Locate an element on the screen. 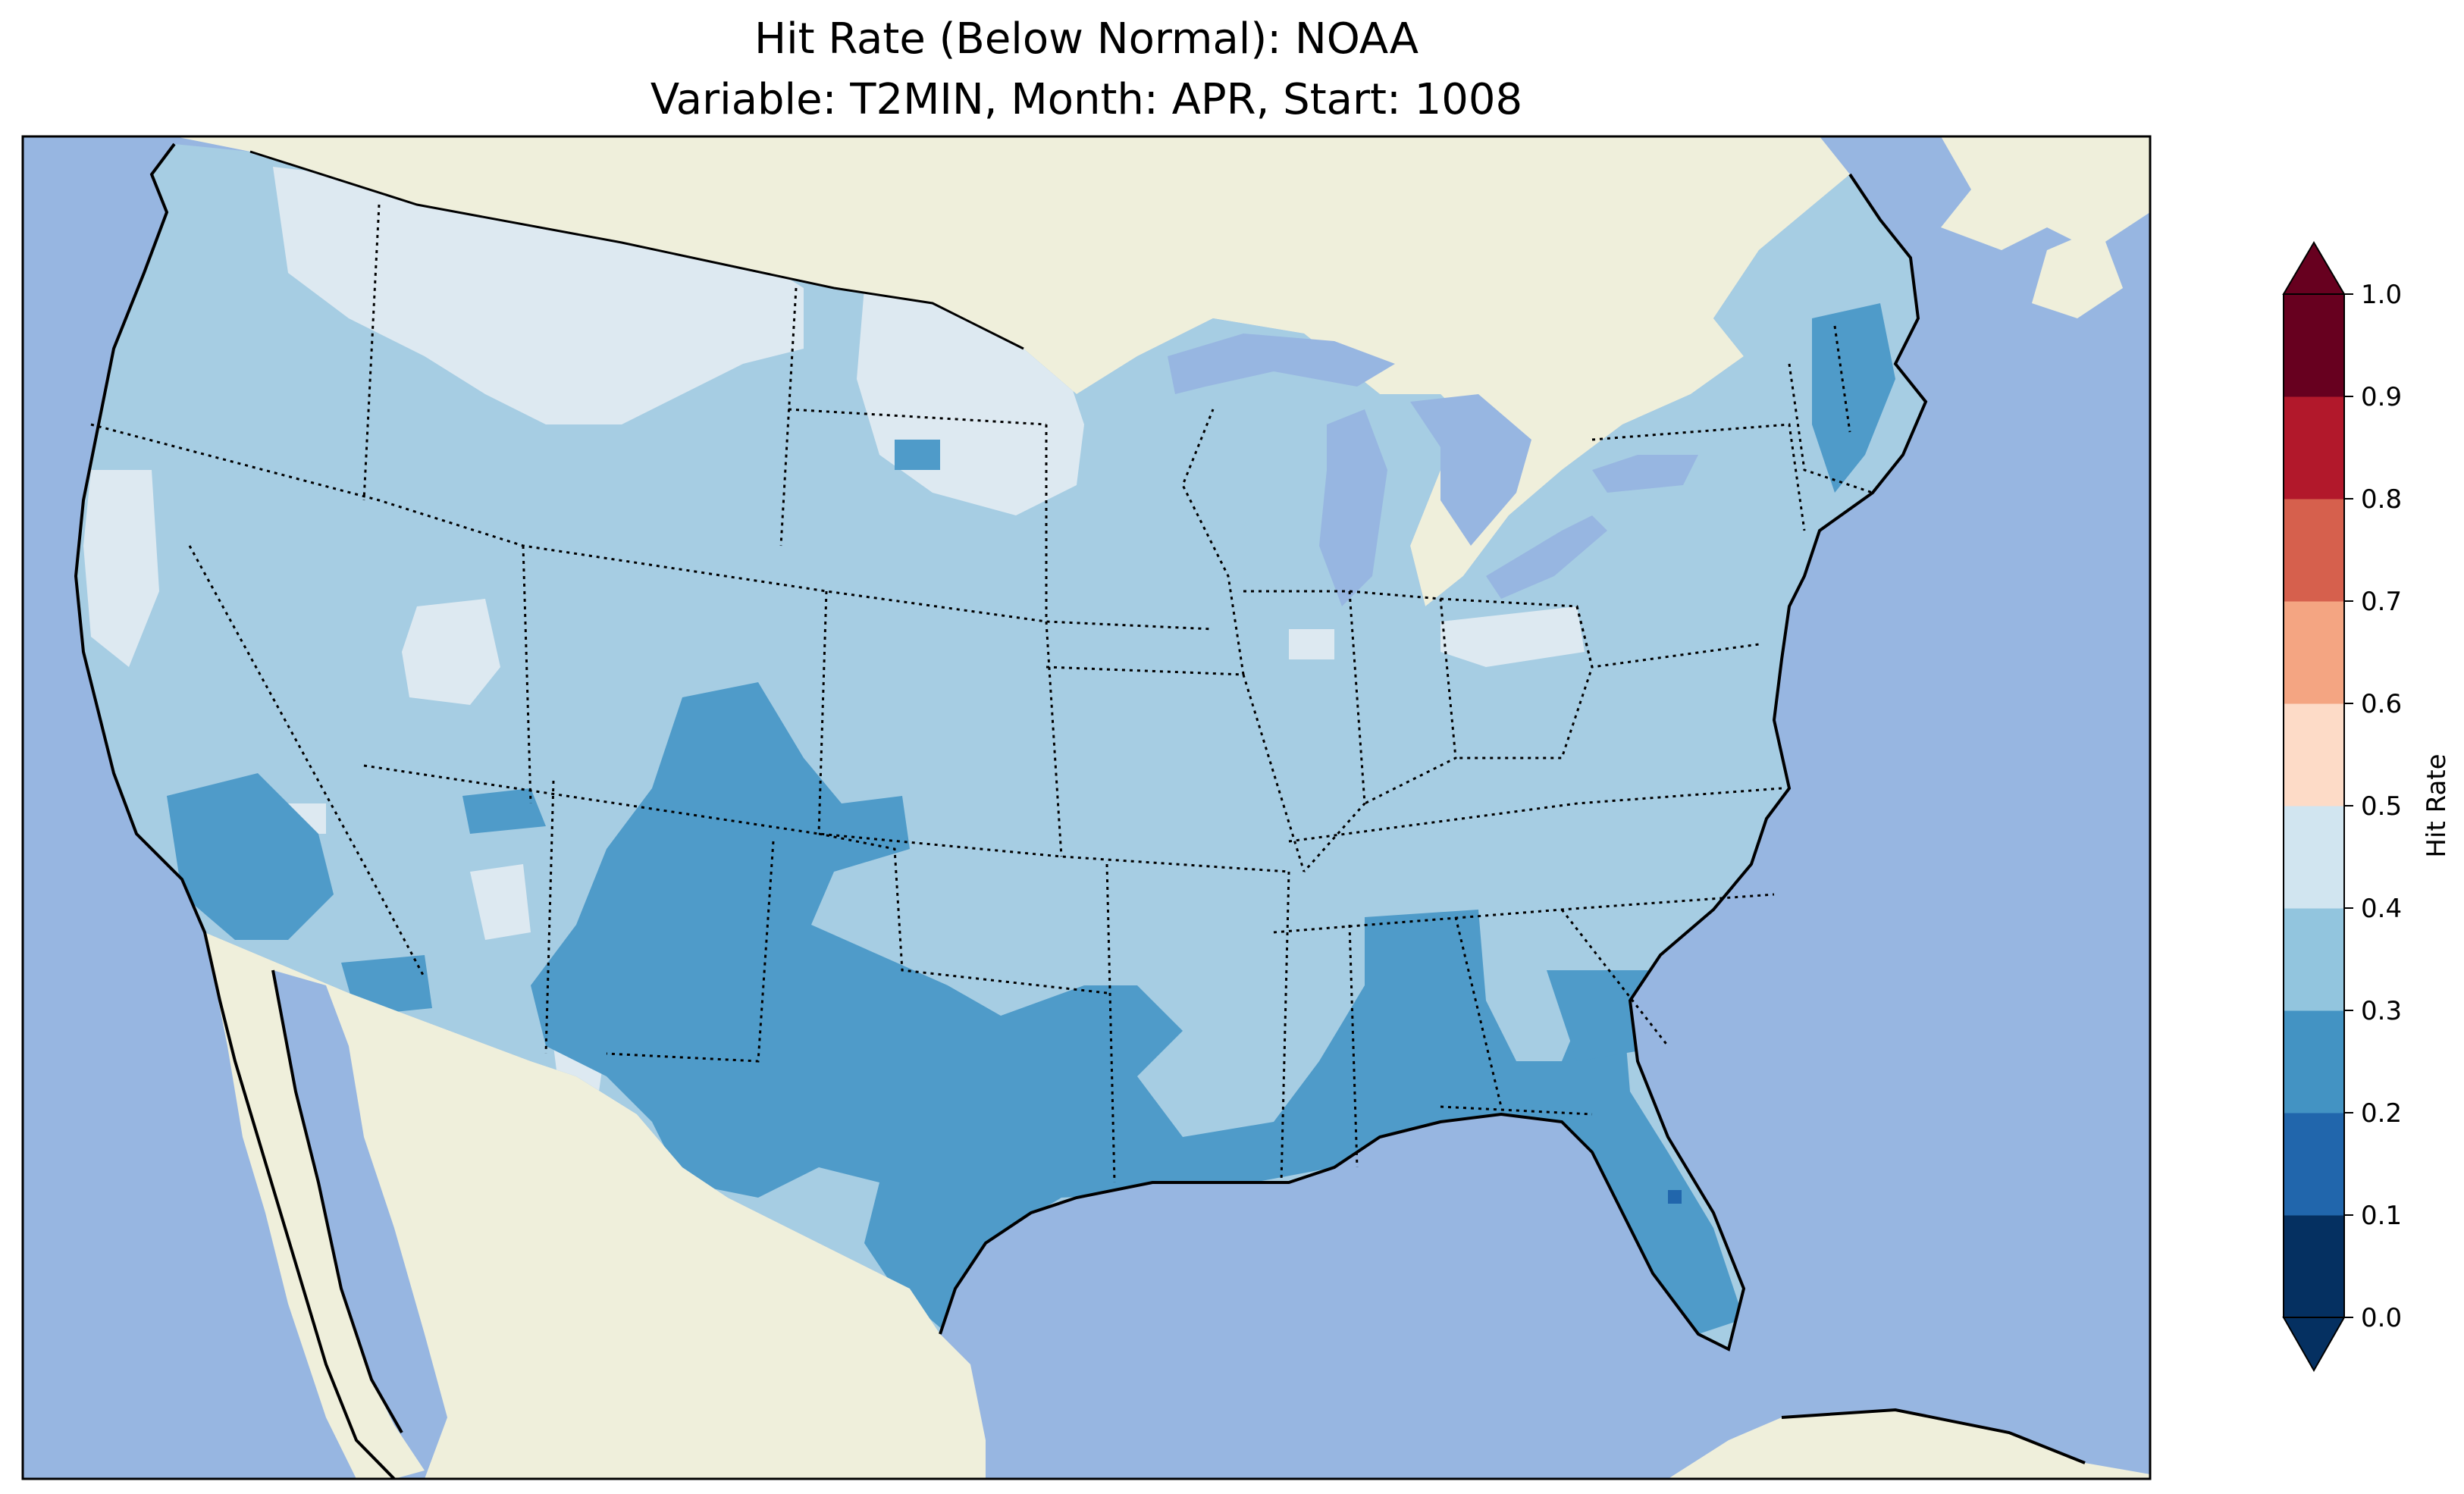 This screenshot has height=1494, width=2464. baja-land is located at coordinates (315, 1205).